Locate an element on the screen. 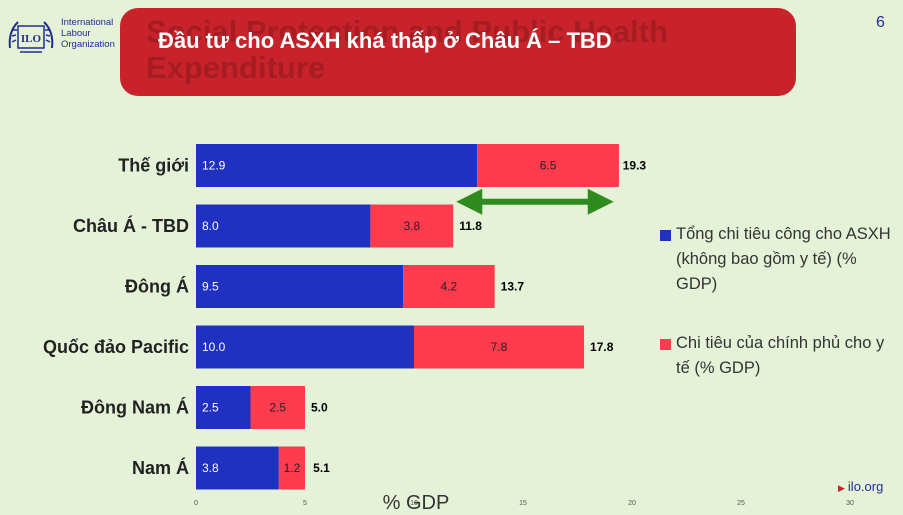  category-label: Châu Á - TBD is located at coordinates (131, 225).